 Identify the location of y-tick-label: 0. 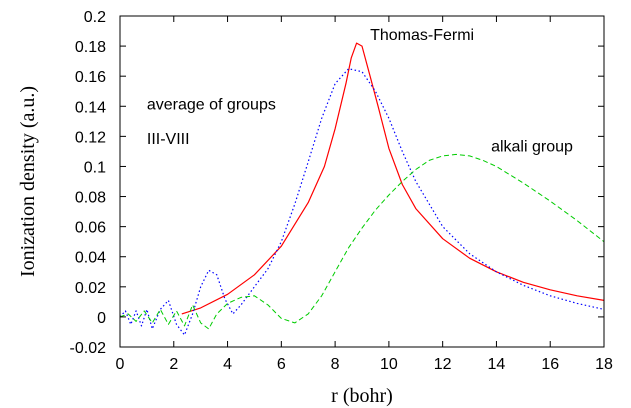
(101, 318).